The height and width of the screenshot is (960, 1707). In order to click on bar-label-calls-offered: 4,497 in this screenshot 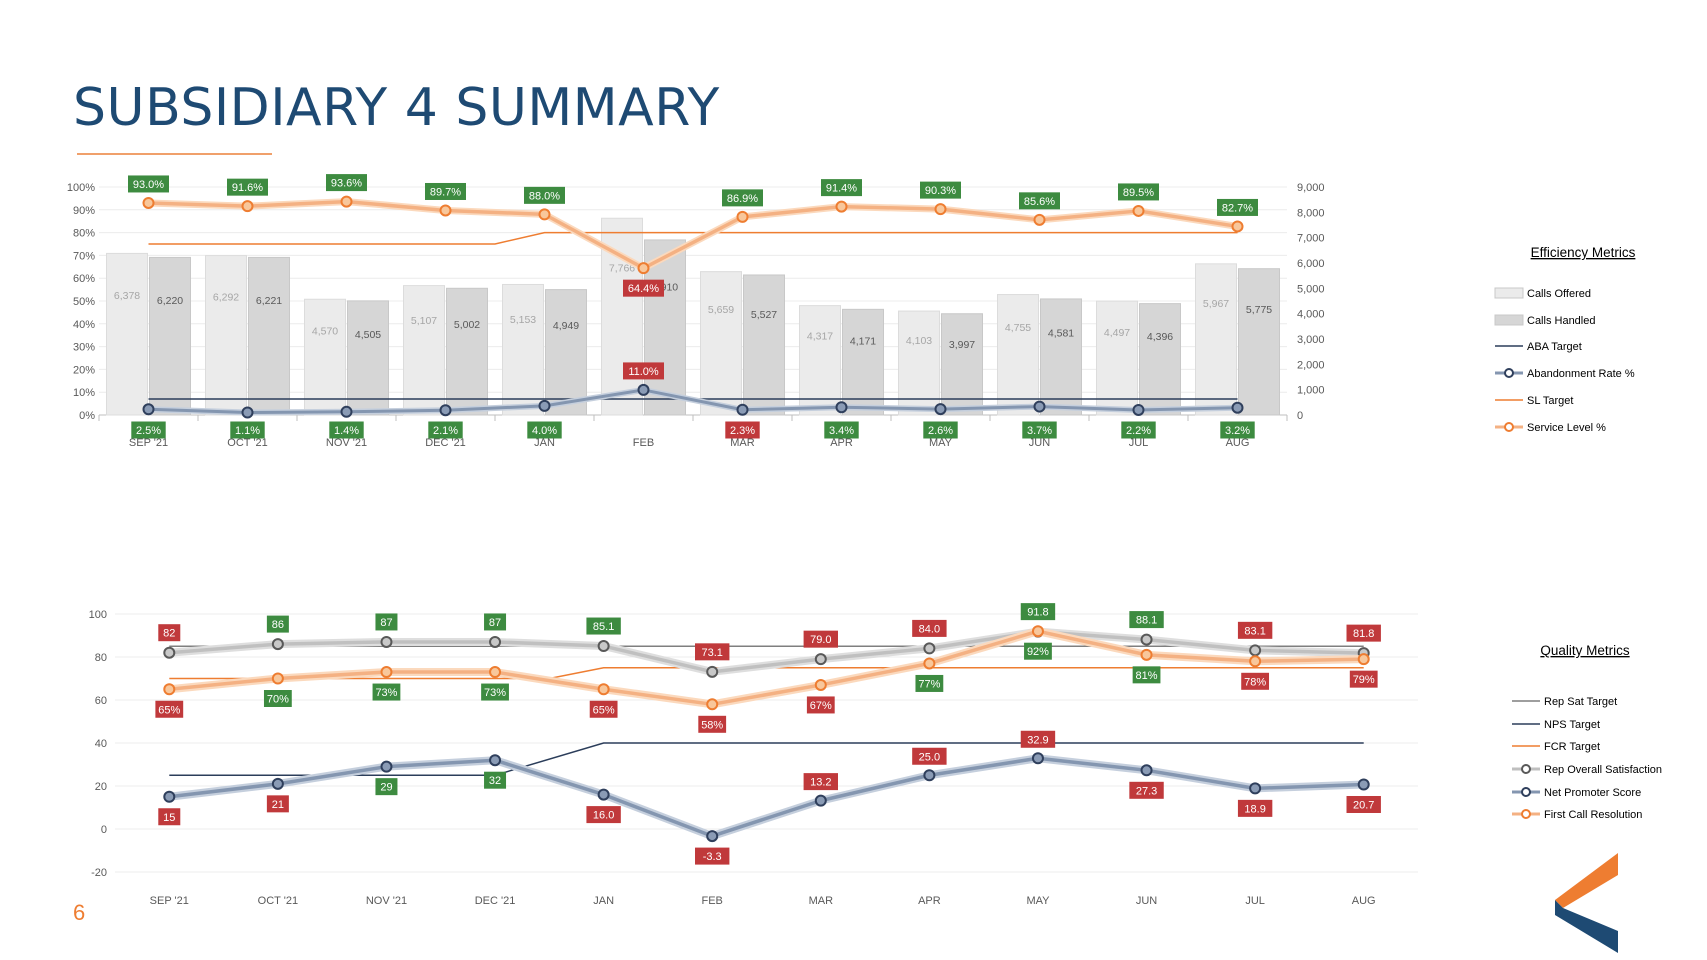, I will do `click(1117, 333)`.